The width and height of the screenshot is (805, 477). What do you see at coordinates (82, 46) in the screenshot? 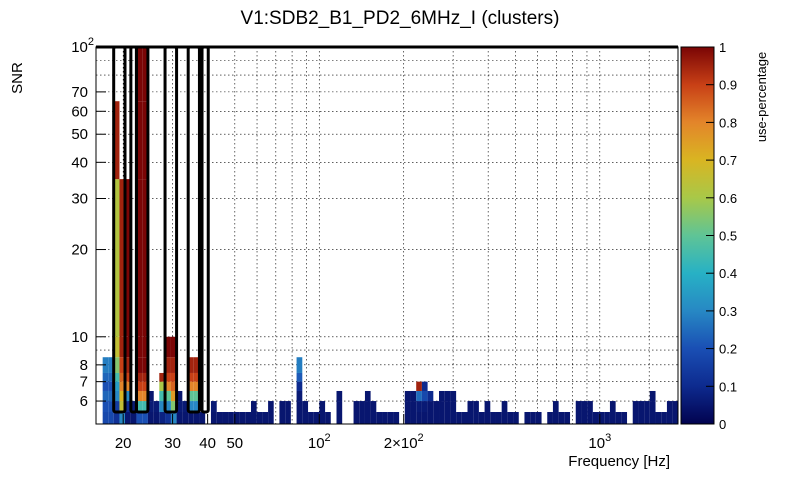
I see `y-tick-label: 102` at bounding box center [82, 46].